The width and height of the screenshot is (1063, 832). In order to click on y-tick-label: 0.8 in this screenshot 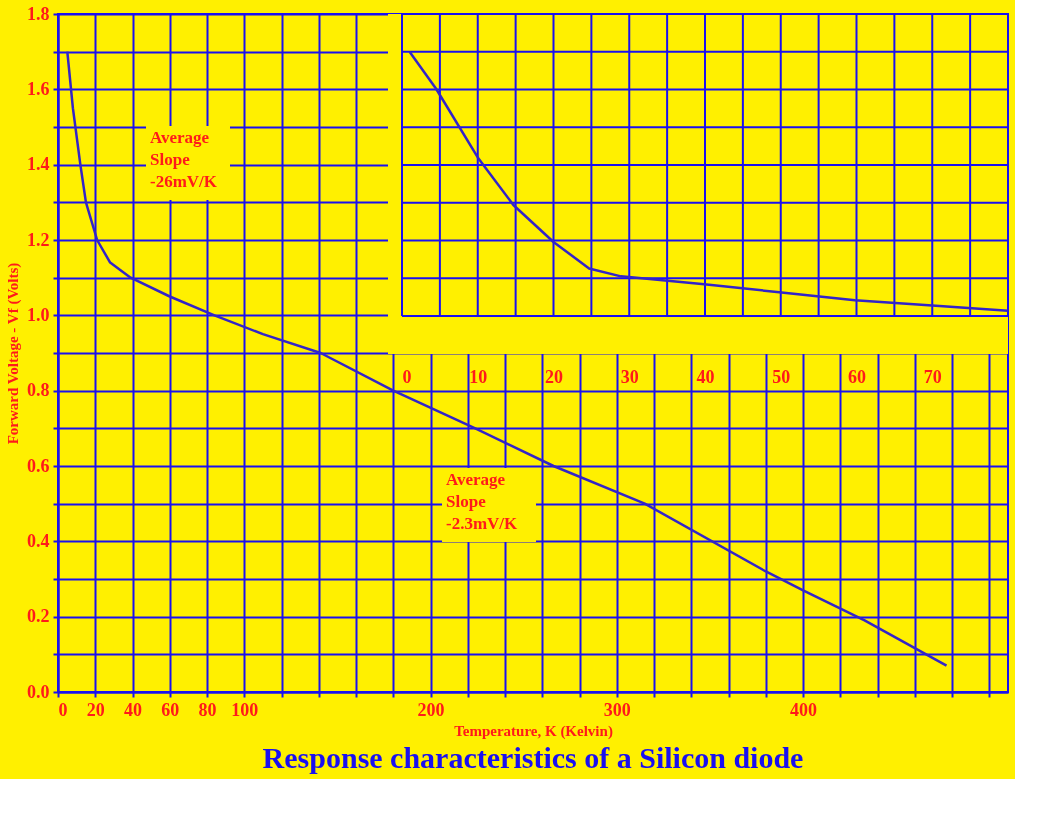, I will do `click(38, 390)`.